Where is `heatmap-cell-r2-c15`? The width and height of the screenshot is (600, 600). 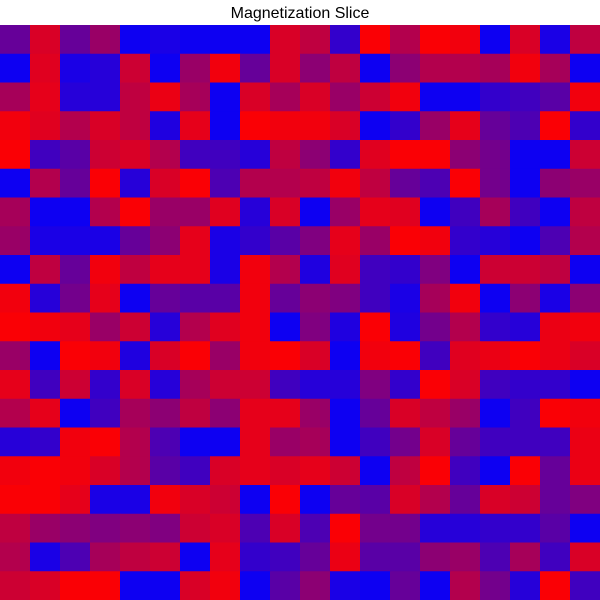 heatmap-cell-r2-c15 is located at coordinates (465, 97).